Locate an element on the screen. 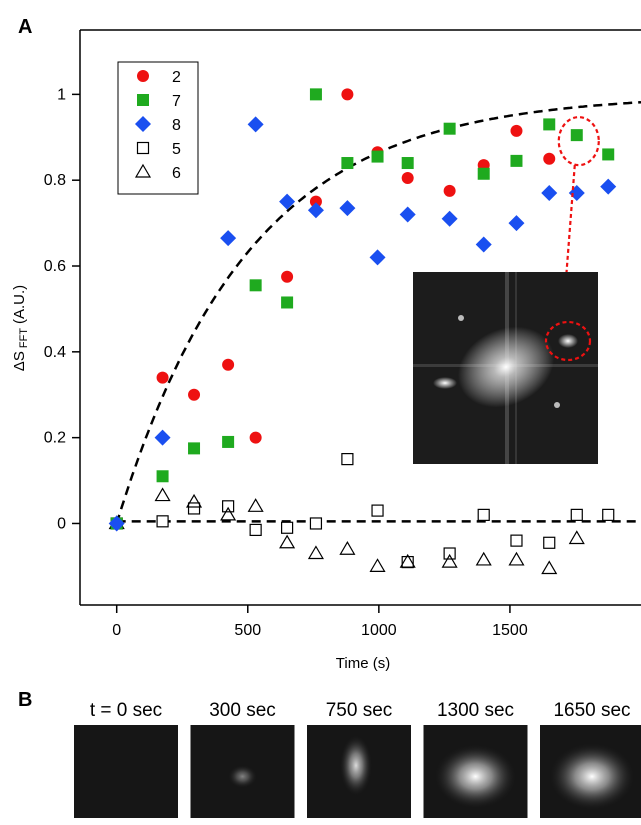  fft-inset-center-glow is located at coordinates (506, 367).